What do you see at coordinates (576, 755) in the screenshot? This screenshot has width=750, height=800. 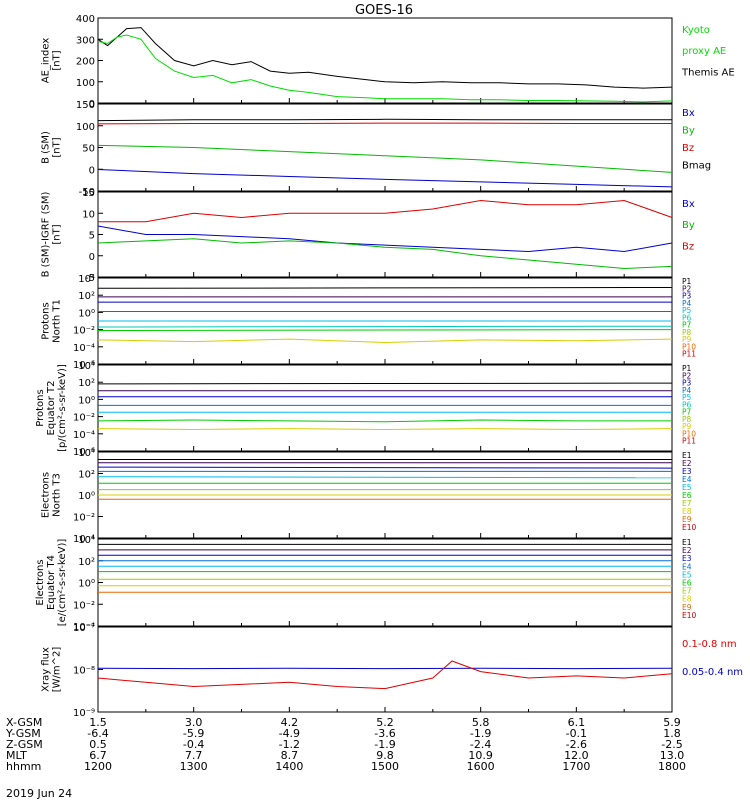 I see `x-row-value: 12.0` at bounding box center [576, 755].